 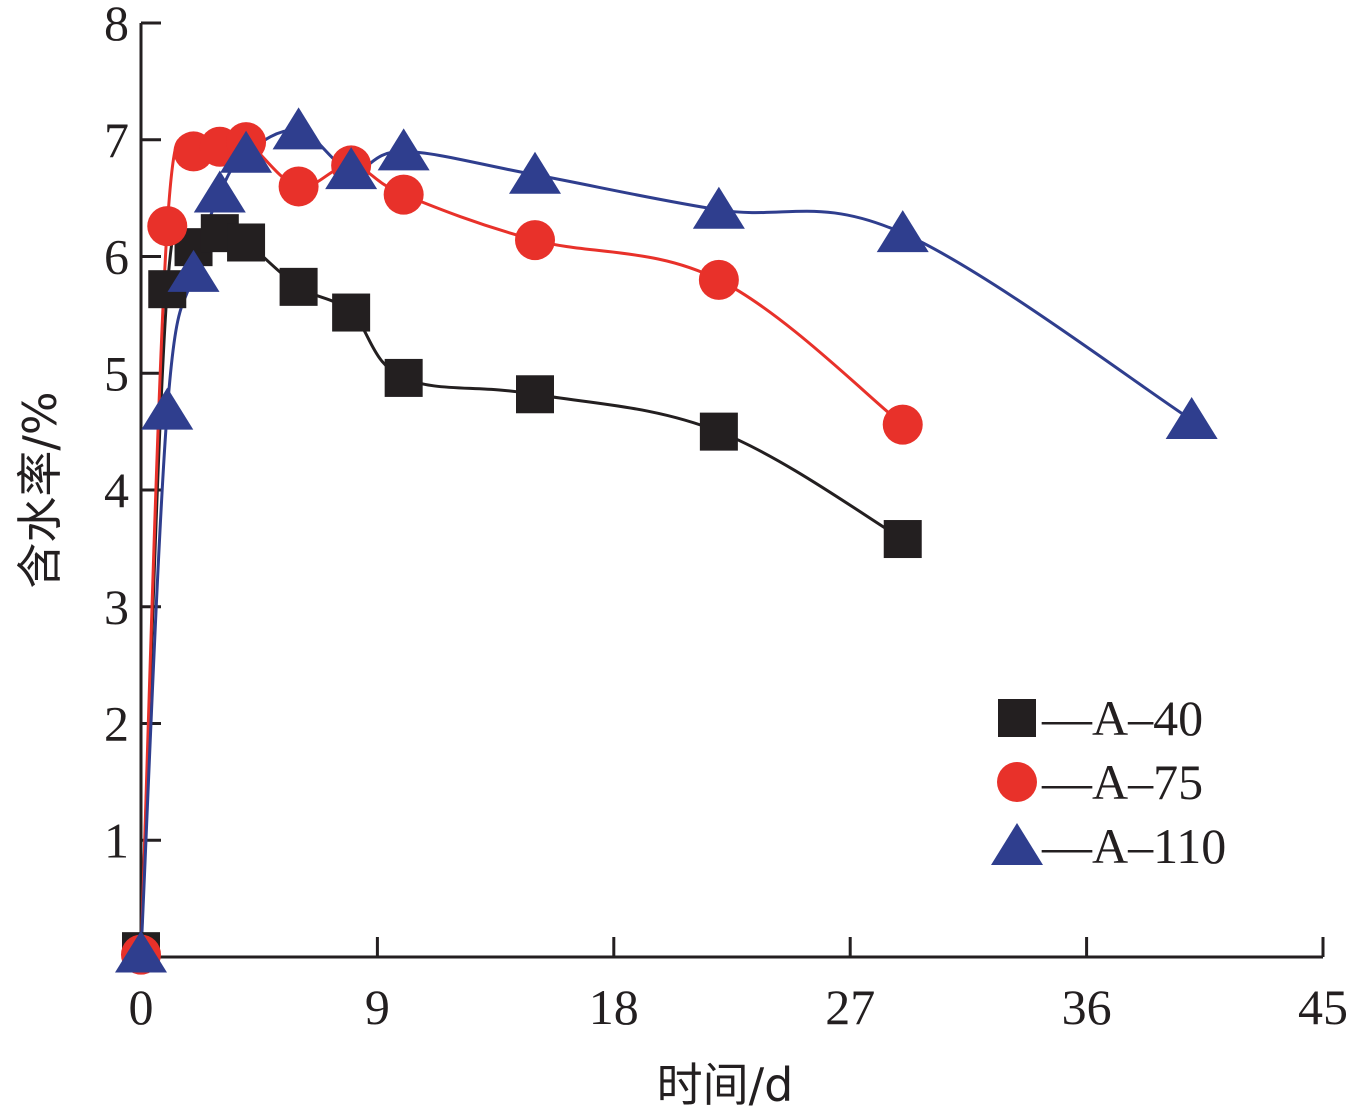 What do you see at coordinates (614, 1007) in the screenshot?
I see `x-tick-label: 18` at bounding box center [614, 1007].